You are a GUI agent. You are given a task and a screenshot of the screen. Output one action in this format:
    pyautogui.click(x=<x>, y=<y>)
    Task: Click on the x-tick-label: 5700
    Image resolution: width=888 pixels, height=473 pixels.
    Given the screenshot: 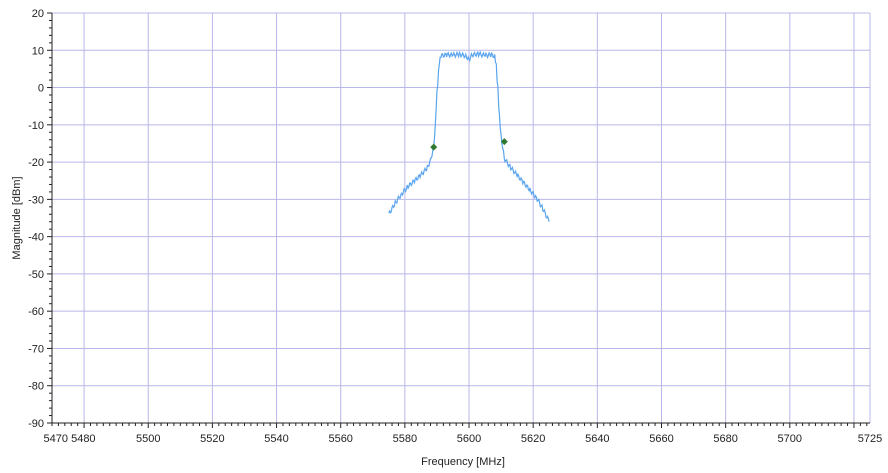 What is the action you would take?
    pyautogui.click(x=790, y=439)
    